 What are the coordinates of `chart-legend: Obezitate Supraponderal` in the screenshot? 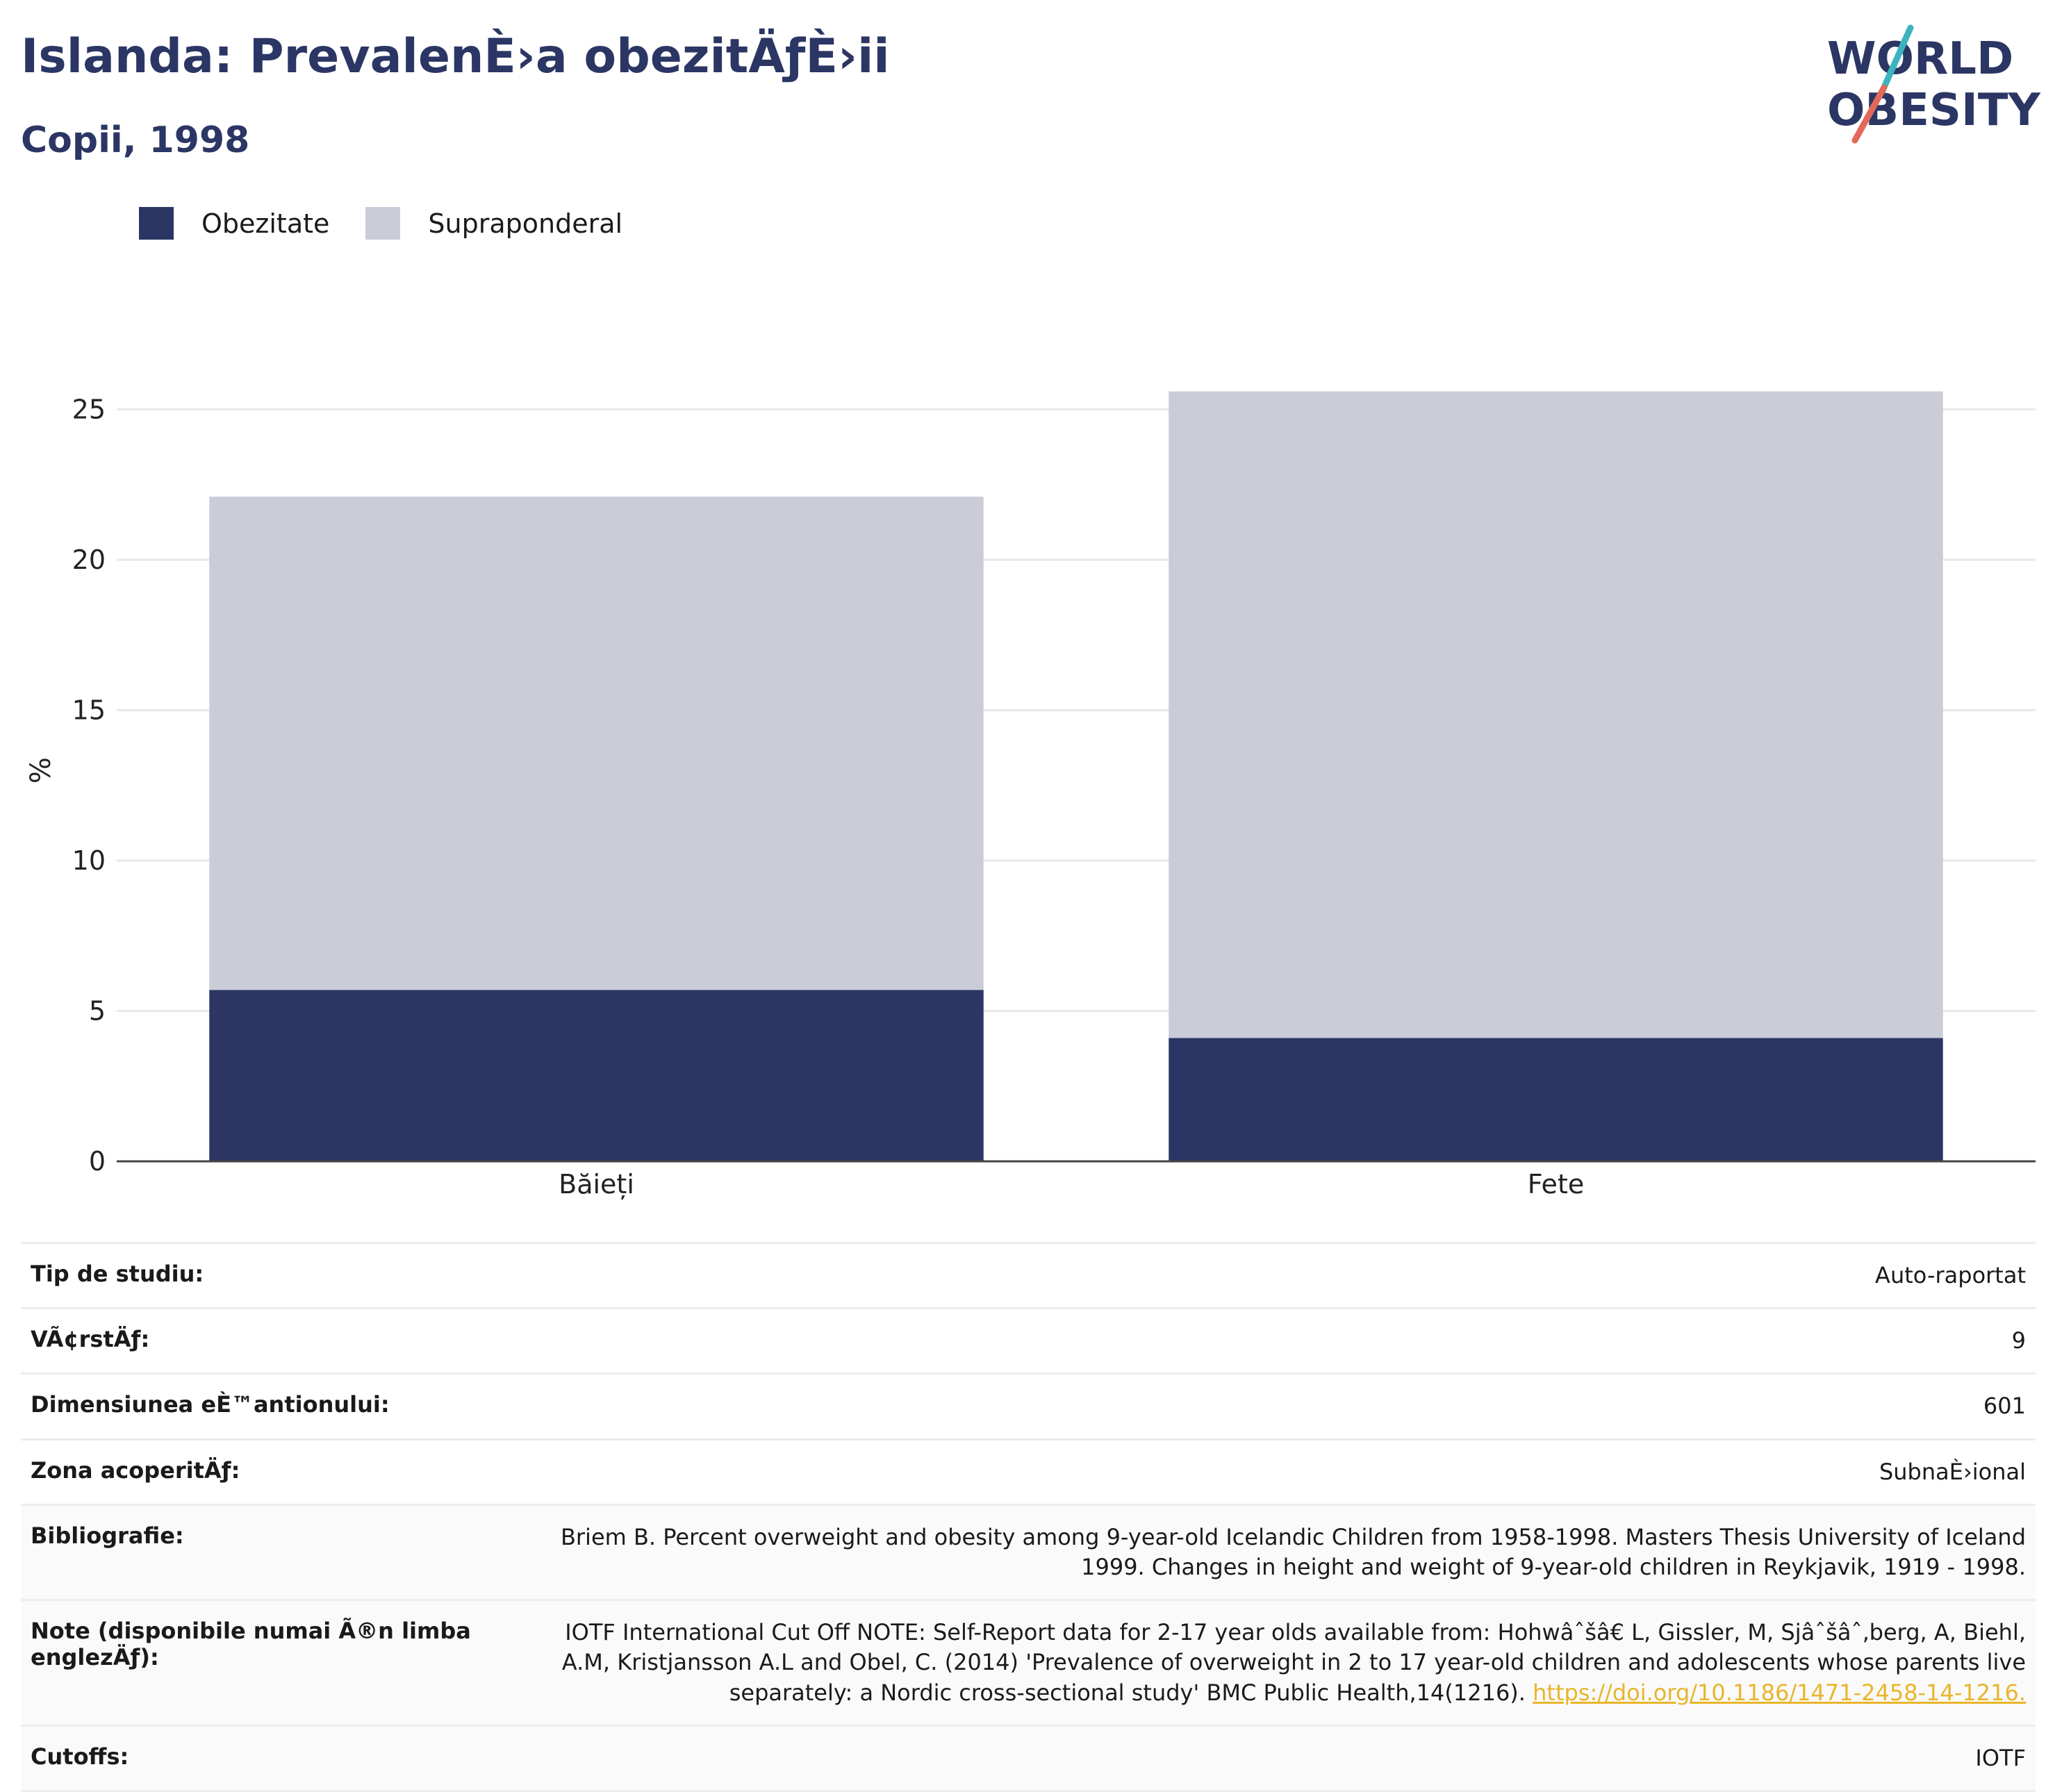 It's located at (399, 223).